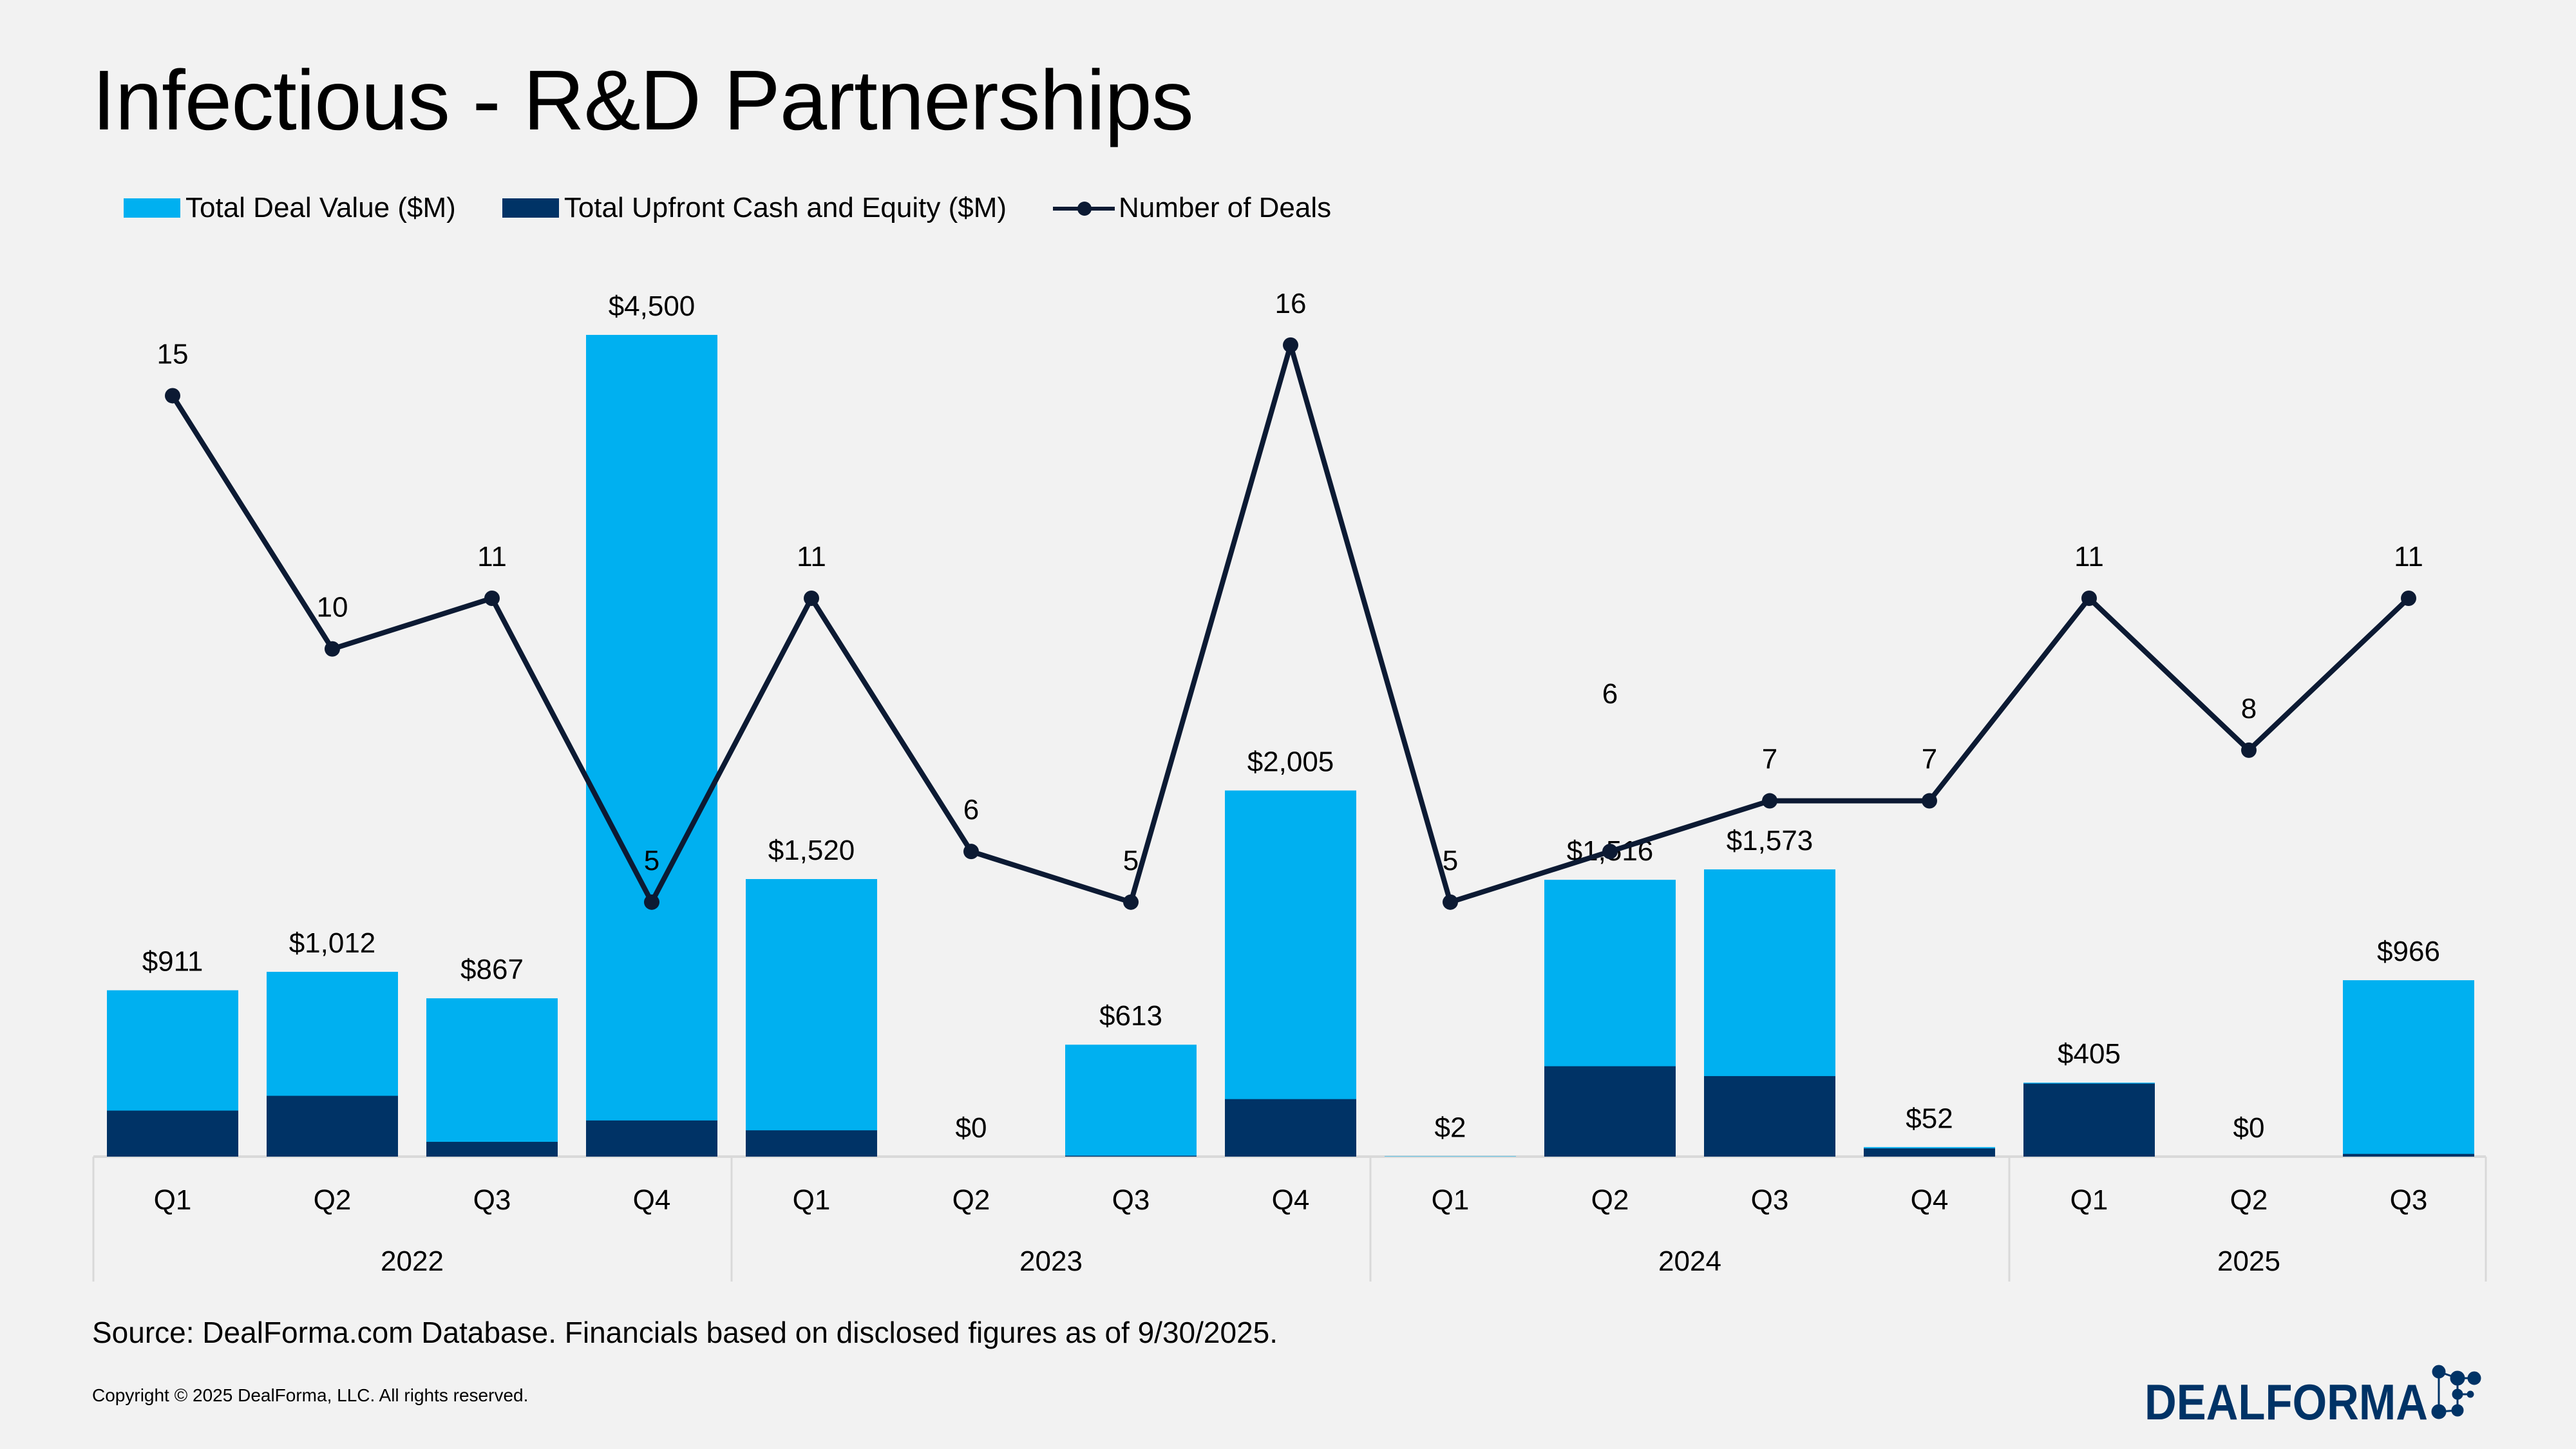 The width and height of the screenshot is (2576, 1449). I want to click on legend-item-upfront: Total Upfront Cash and Equity ($M), so click(754, 208).